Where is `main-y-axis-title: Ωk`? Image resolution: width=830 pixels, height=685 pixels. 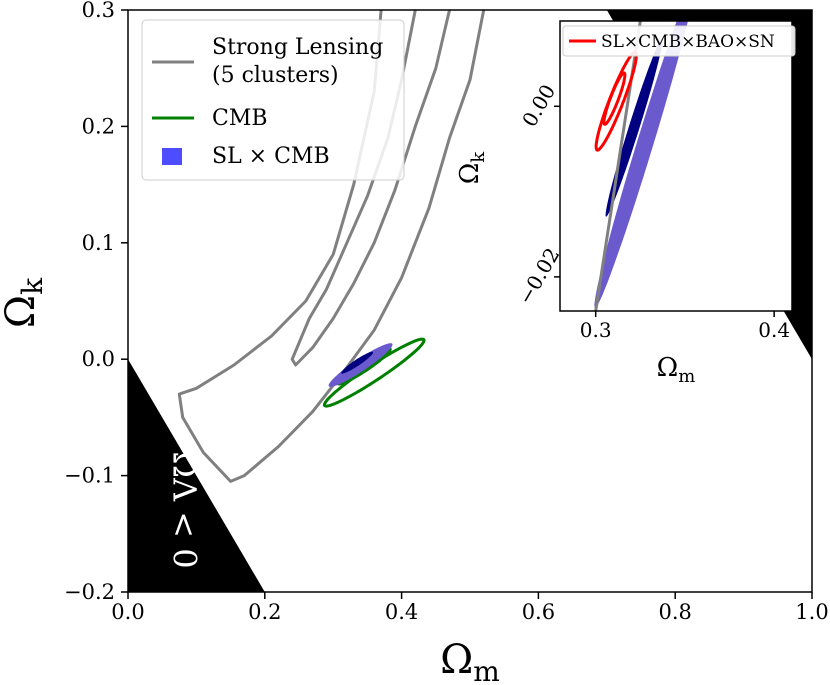 main-y-axis-title: Ωk is located at coordinates (24, 302).